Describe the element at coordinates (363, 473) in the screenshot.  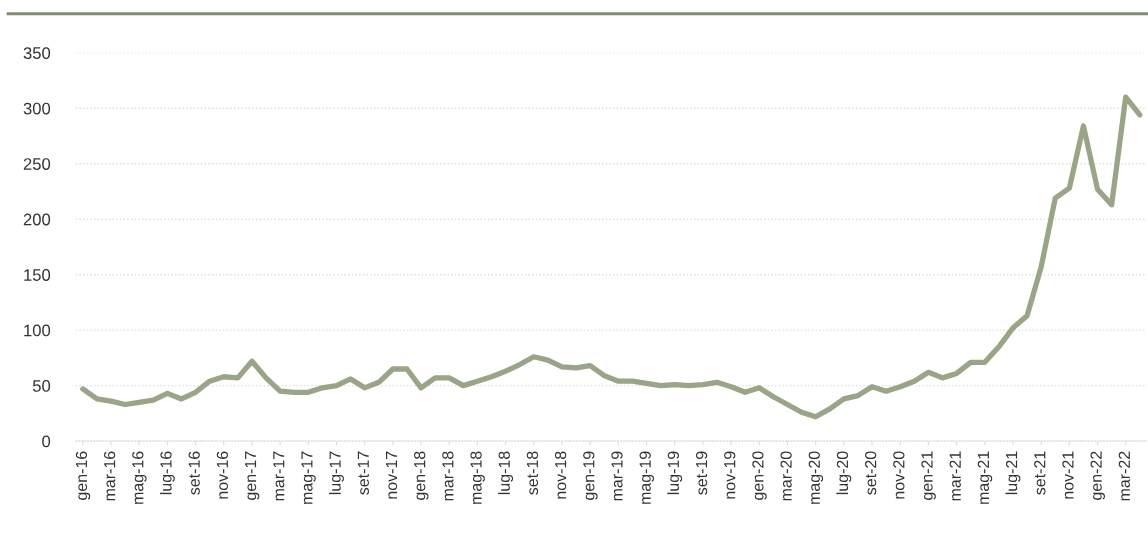
I see `x-tick-label: set-17` at that location.